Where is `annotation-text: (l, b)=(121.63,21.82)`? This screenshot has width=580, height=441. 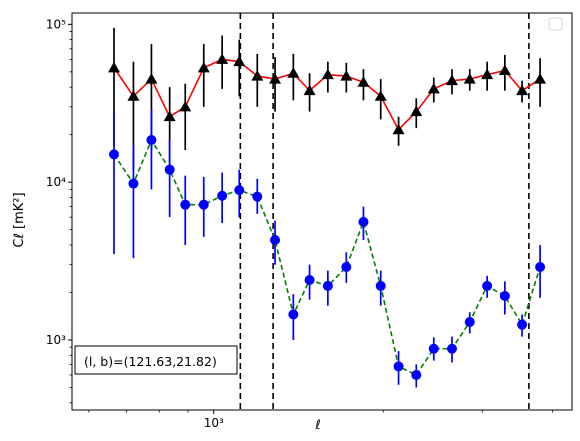 annotation-text: (l, b)=(121.63,21.82) is located at coordinates (150, 361).